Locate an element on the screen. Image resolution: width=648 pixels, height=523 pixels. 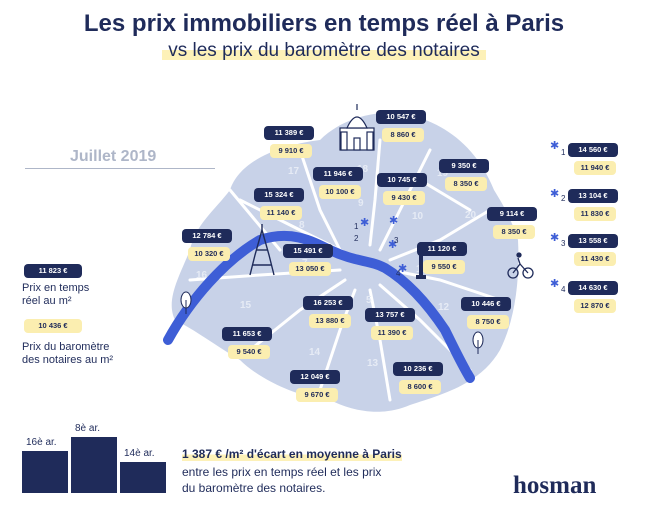
price-real-arr-2: 13 104 € is located at coordinates (593, 196).